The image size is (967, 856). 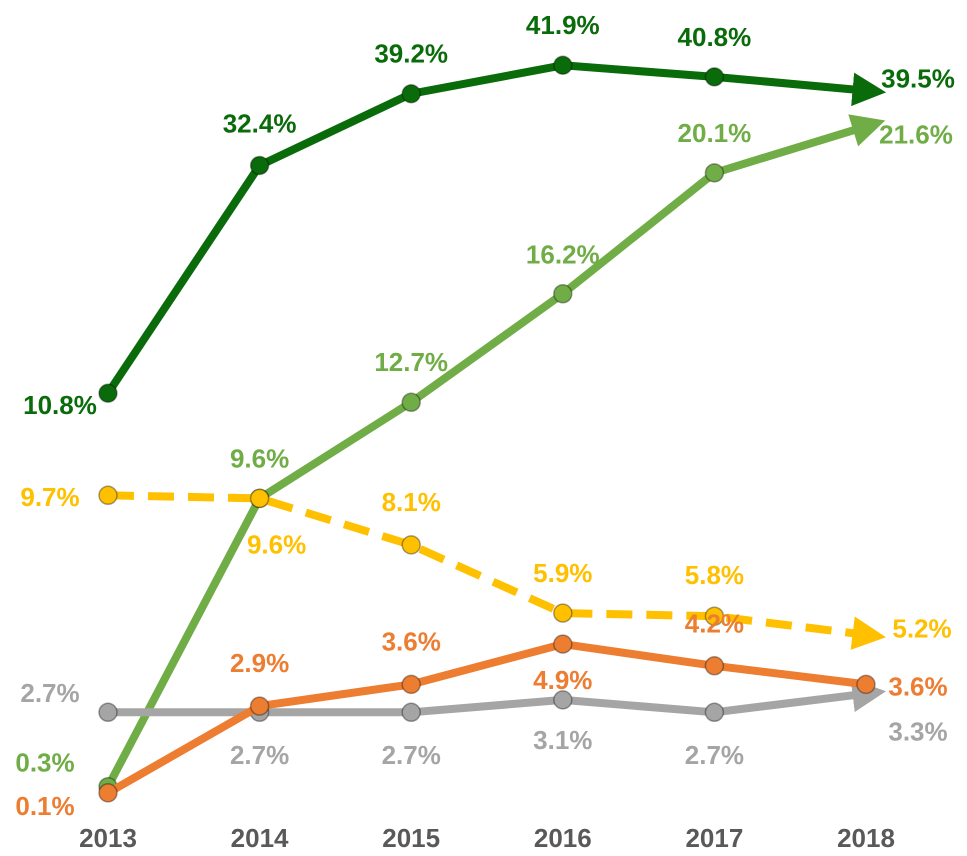 What do you see at coordinates (411, 838) in the screenshot?
I see `x-tick-label: 2015` at bounding box center [411, 838].